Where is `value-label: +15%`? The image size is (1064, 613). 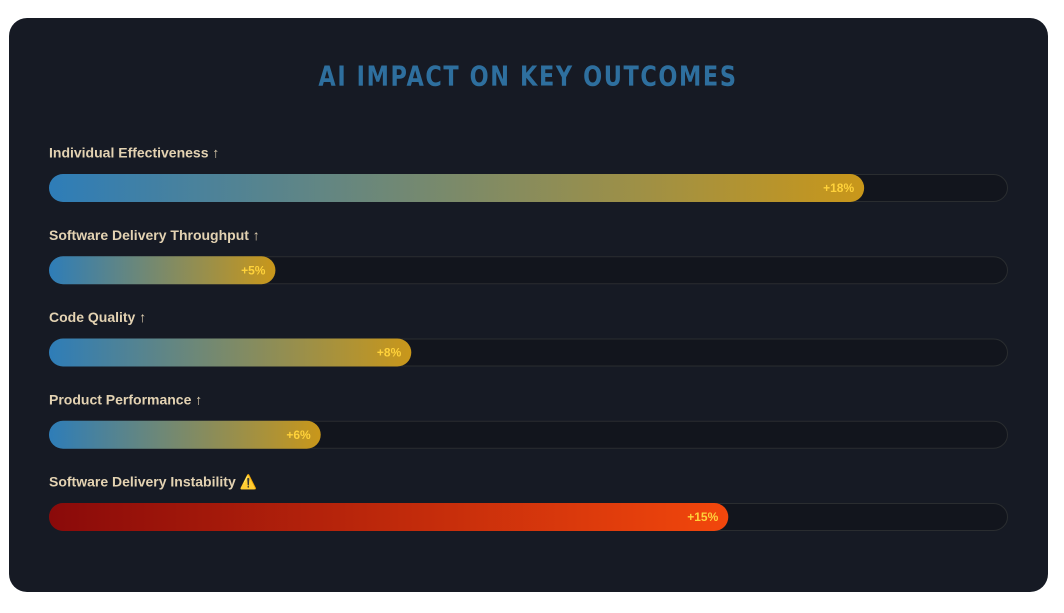 value-label: +15% is located at coordinates (702, 517).